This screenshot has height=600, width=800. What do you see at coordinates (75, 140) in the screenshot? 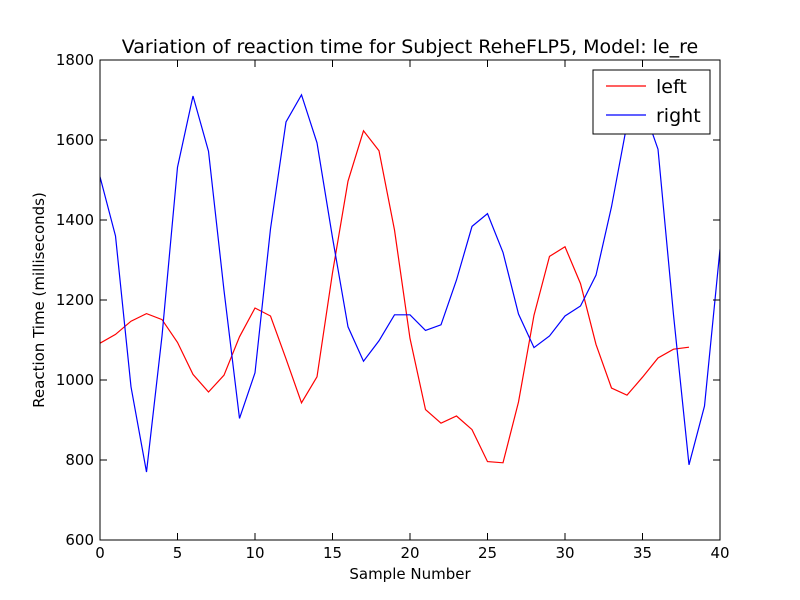
I see `y-tick-label: 1600` at bounding box center [75, 140].